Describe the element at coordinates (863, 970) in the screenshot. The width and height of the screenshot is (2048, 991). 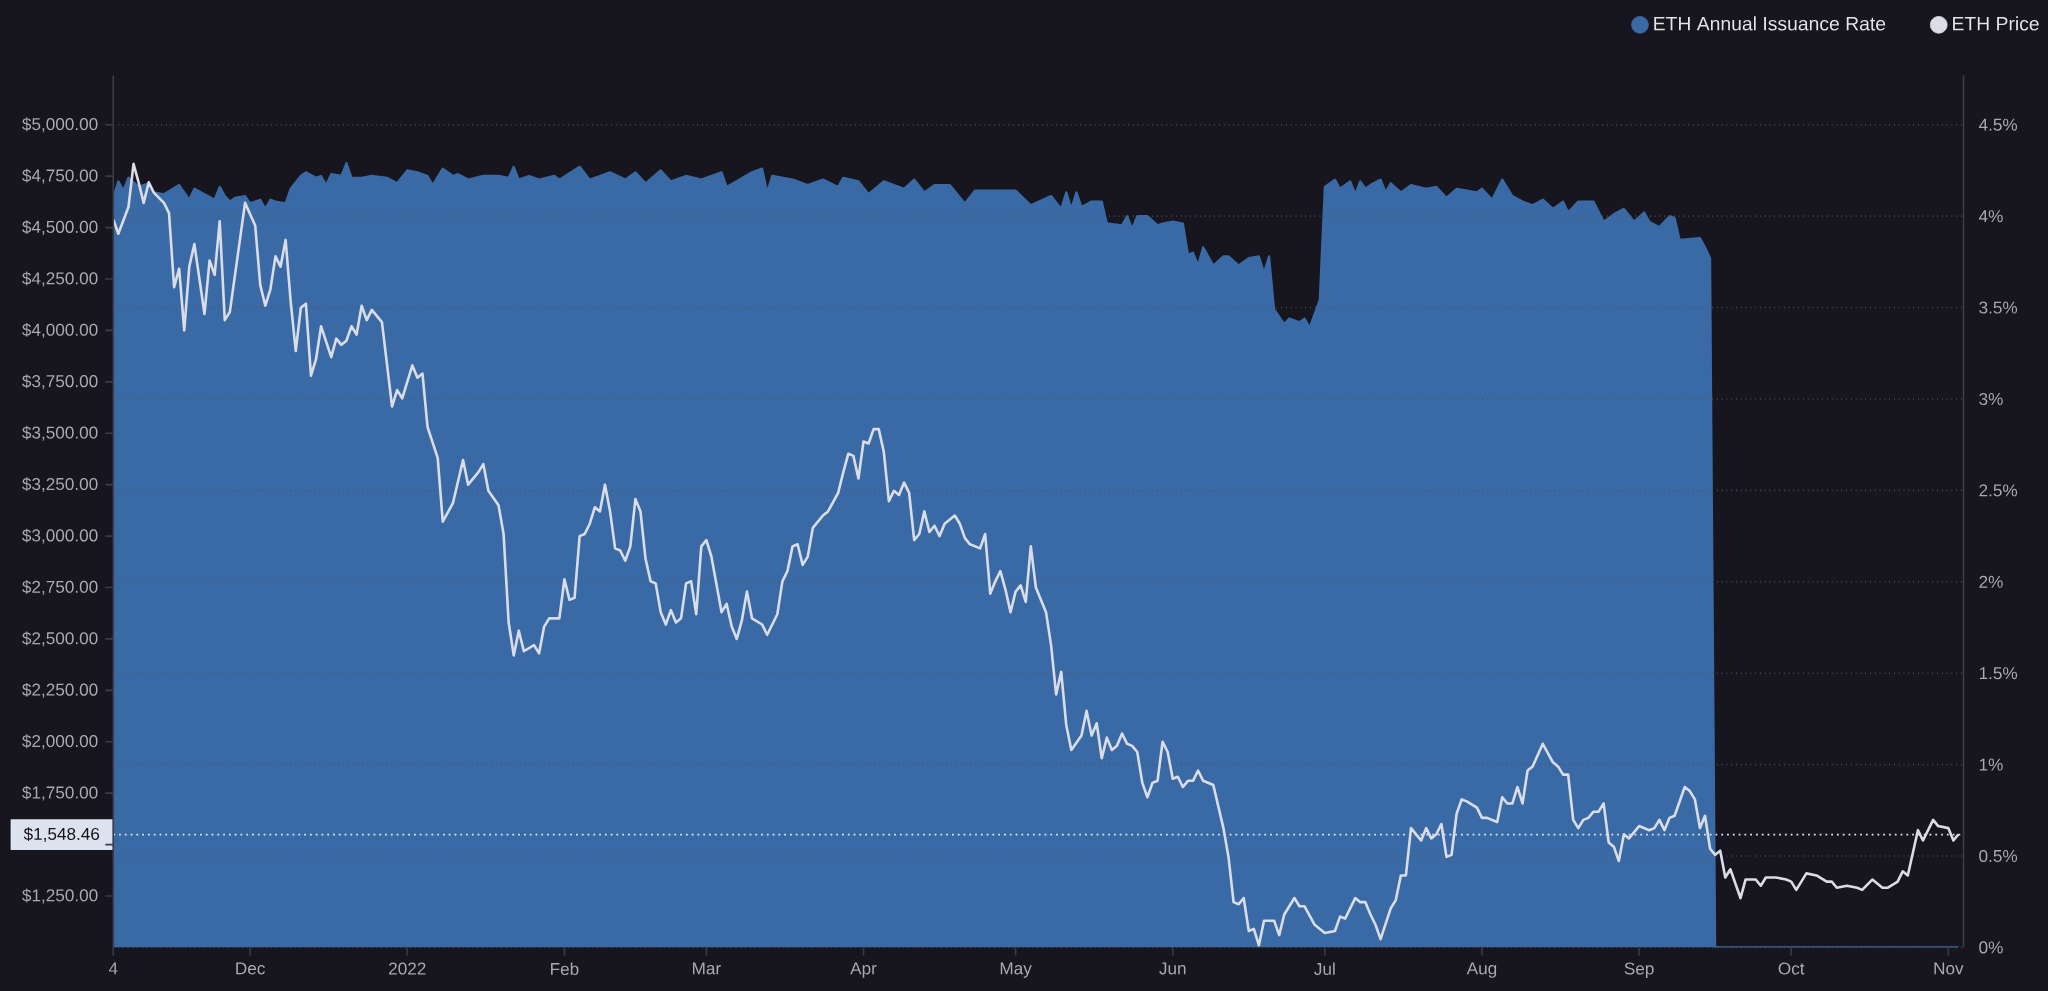
I see `x-tick-label: Apr` at that location.